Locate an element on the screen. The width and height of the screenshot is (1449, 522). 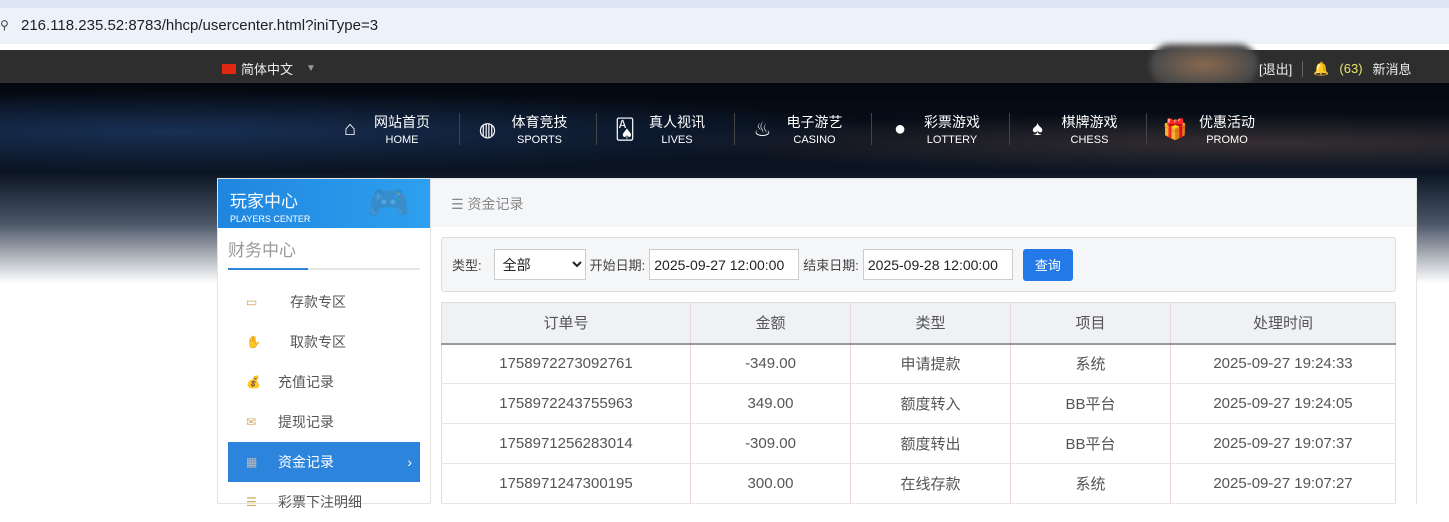
table-cell: 1758972243755963 is located at coordinates (566, 403).